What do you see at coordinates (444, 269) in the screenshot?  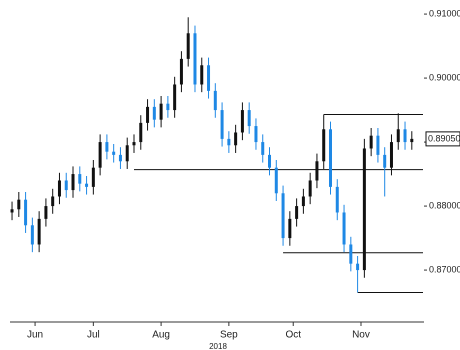 I see `y-tick-label: 0.87000` at bounding box center [444, 269].